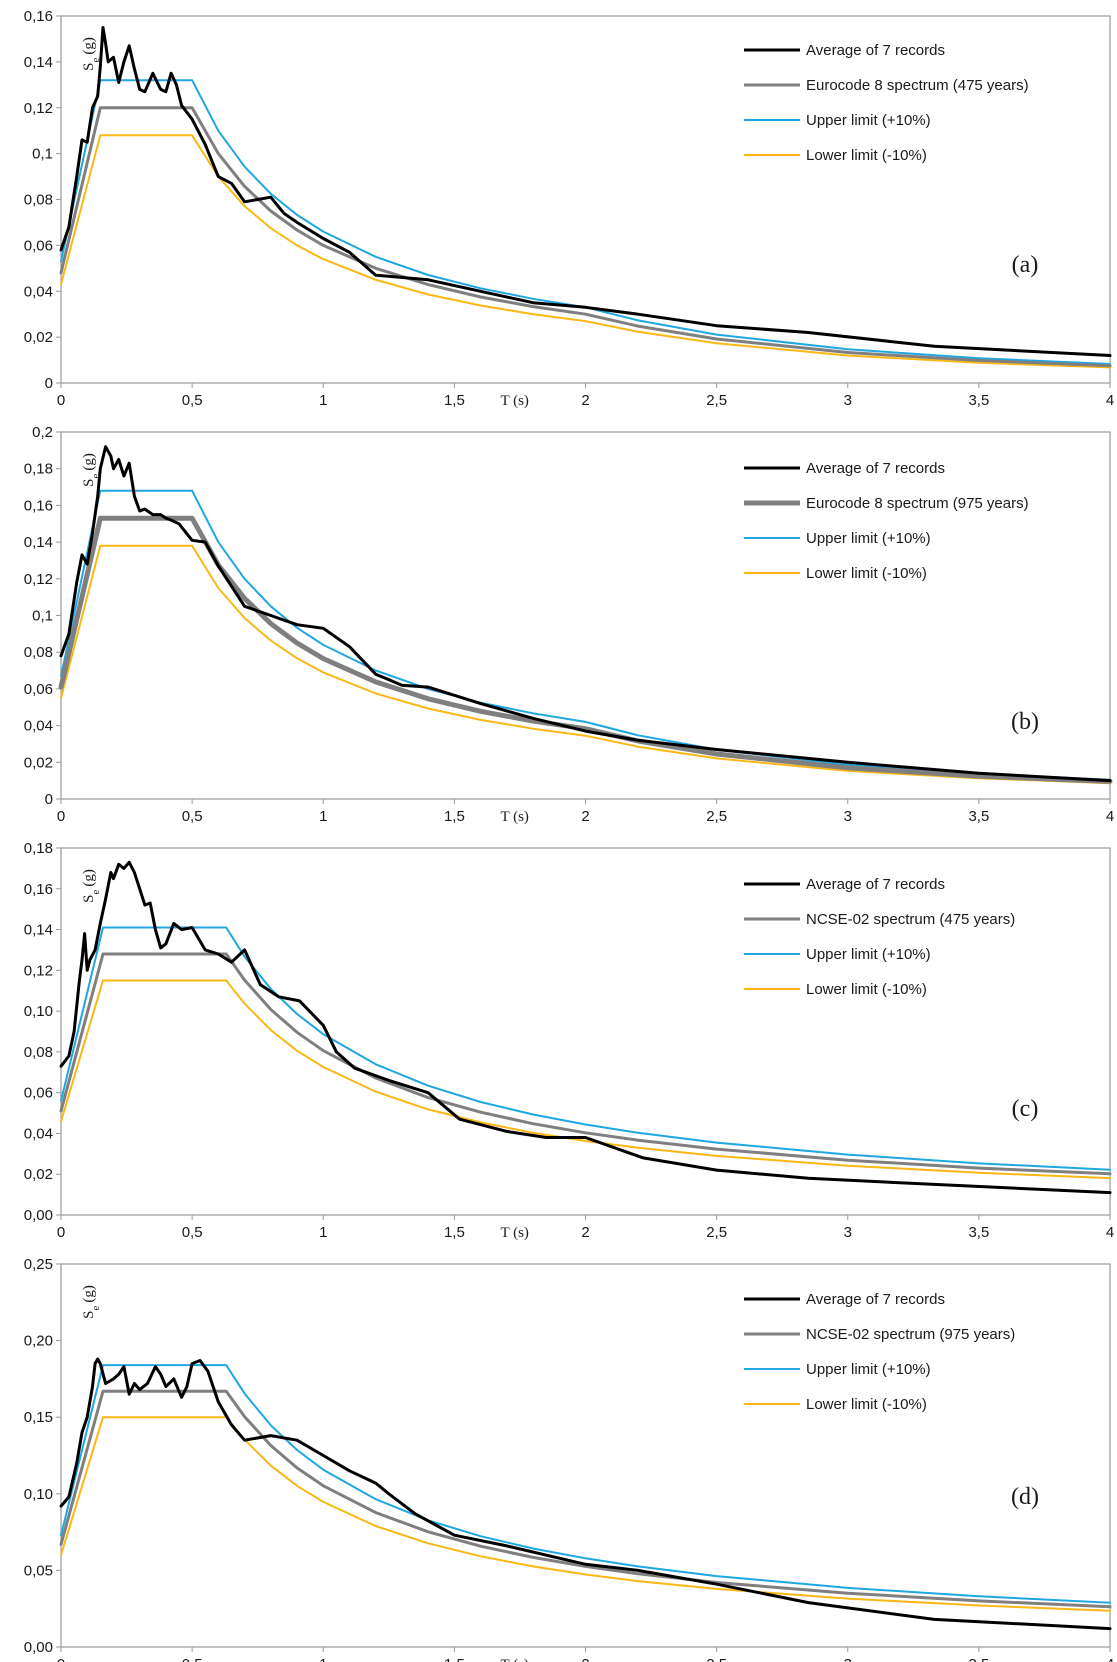  Describe the element at coordinates (38, 1264) in the screenshot. I see `y-tick-label: 0,25` at that location.